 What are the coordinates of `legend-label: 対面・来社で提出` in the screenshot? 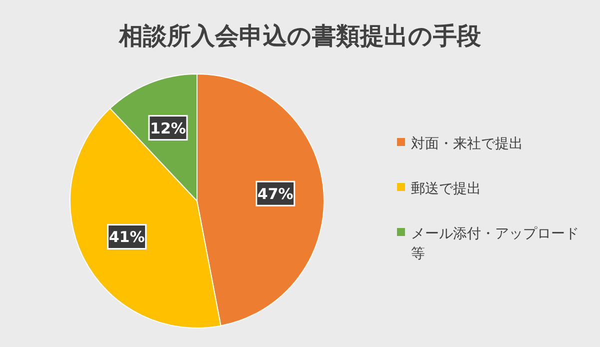 It's located at (467, 144).